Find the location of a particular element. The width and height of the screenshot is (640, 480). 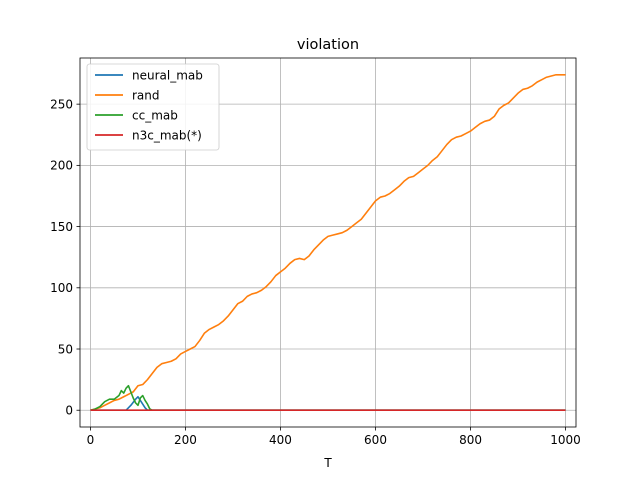

x-tick-label: 0 is located at coordinates (91, 440).